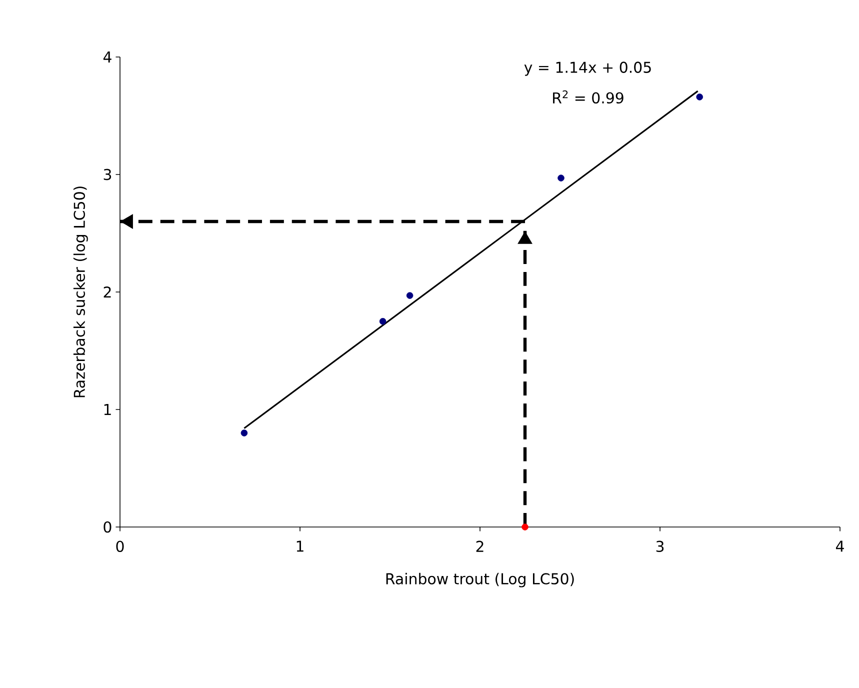 The image size is (859, 688). What do you see at coordinates (107, 409) in the screenshot?
I see `y-tick-label: 1` at bounding box center [107, 409].